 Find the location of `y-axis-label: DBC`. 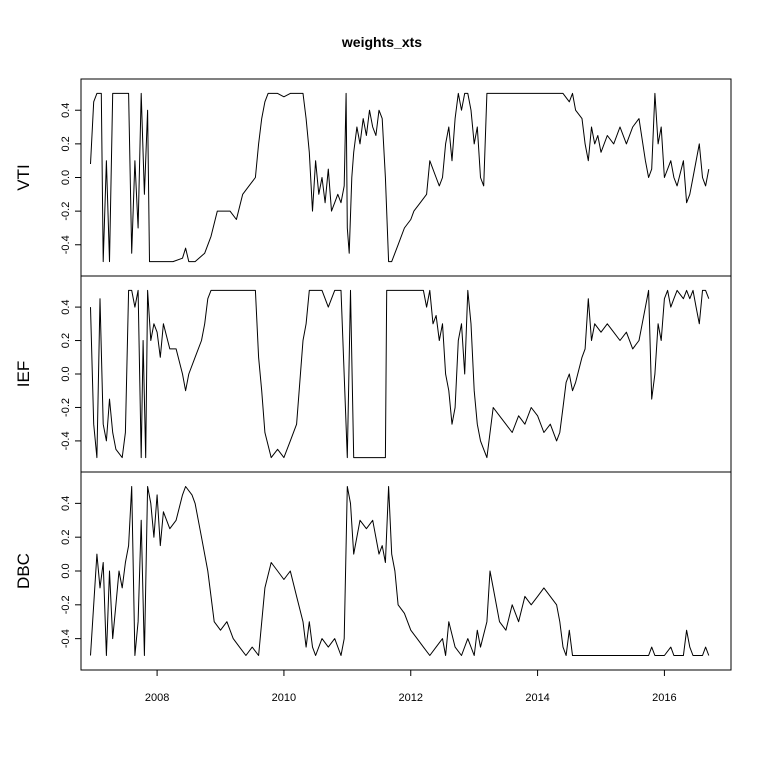

y-axis-label: DBC is located at coordinates (23, 571).